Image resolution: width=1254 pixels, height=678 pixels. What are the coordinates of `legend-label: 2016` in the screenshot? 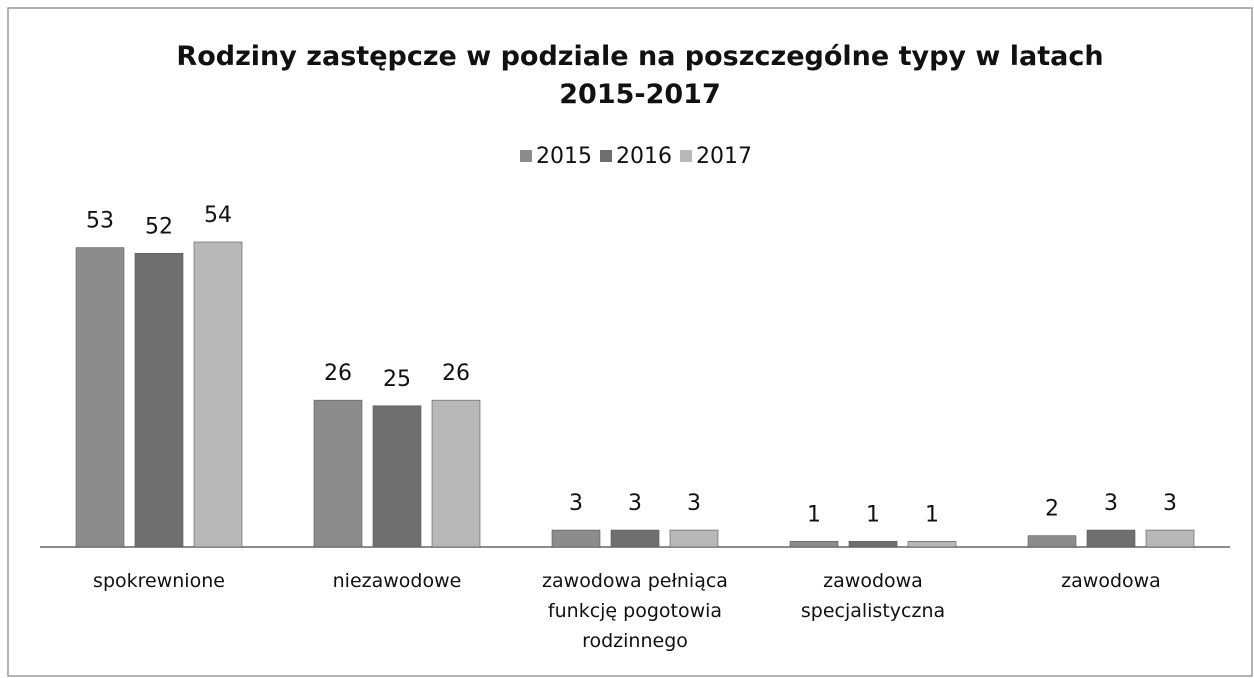 It's located at (644, 156).